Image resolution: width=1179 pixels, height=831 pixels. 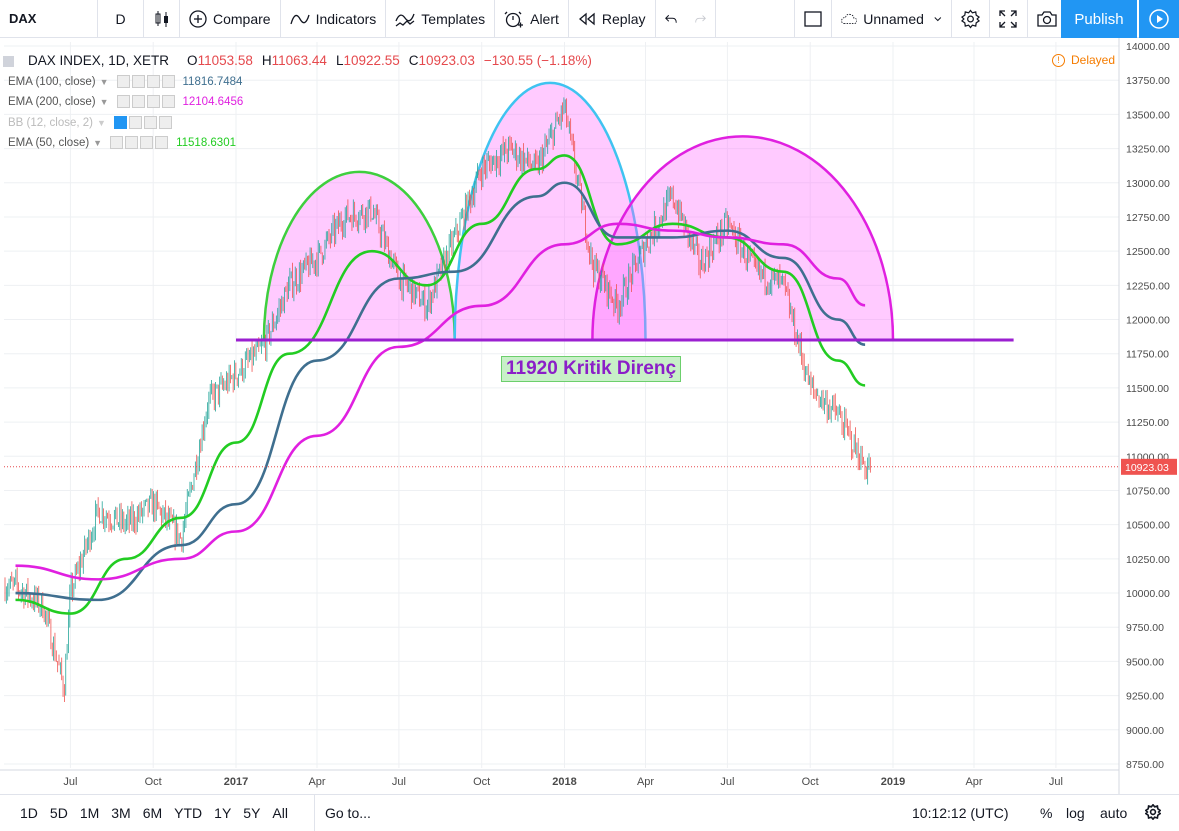 I want to click on indicator-row-ema200: EMA (200, close) ▼ 12104.6456, so click(x=125, y=101).